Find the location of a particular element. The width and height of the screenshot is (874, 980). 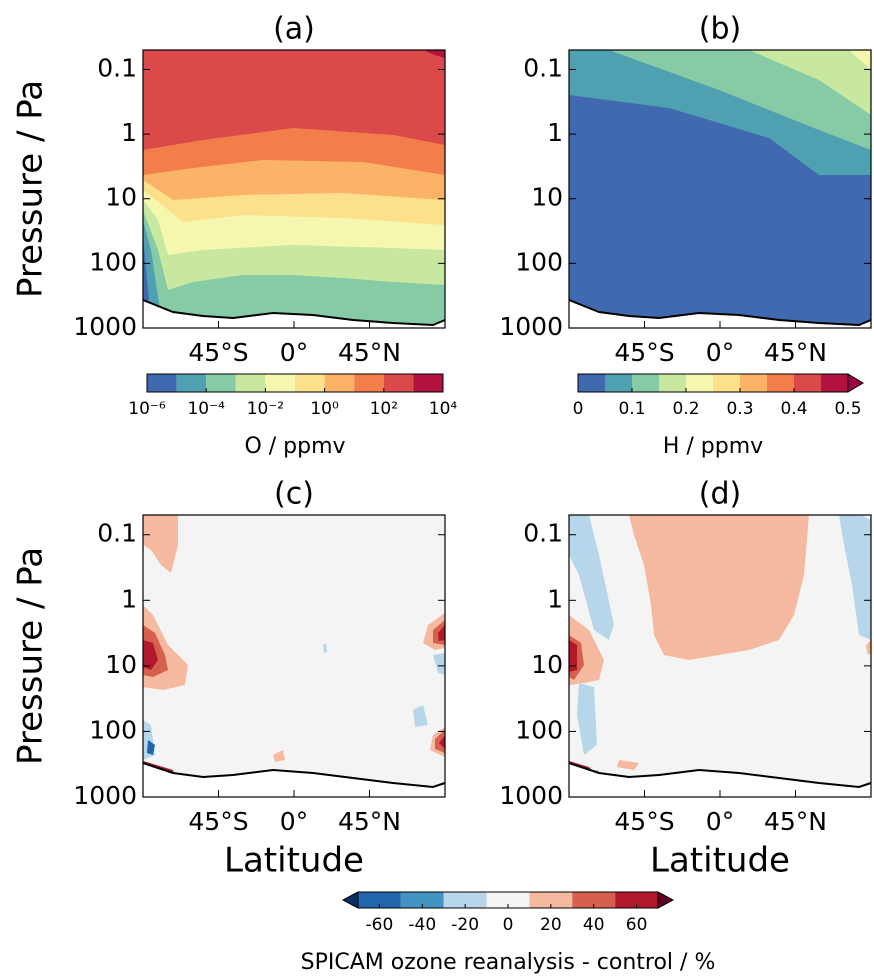

colorbar-tick-label: -60 is located at coordinates (380, 925).